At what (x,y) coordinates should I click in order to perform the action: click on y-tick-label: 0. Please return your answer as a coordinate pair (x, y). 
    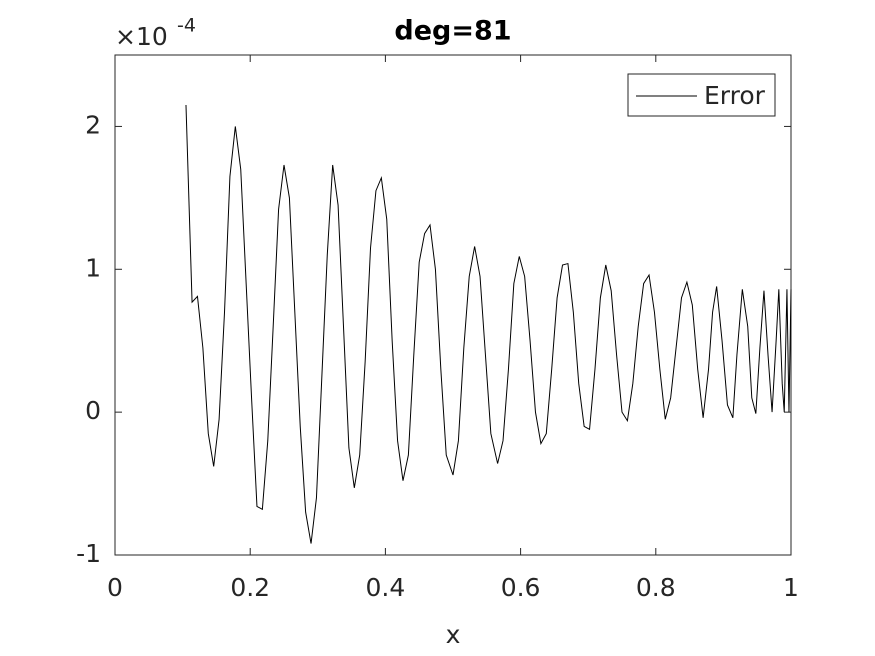
    Looking at the image, I should click on (93, 410).